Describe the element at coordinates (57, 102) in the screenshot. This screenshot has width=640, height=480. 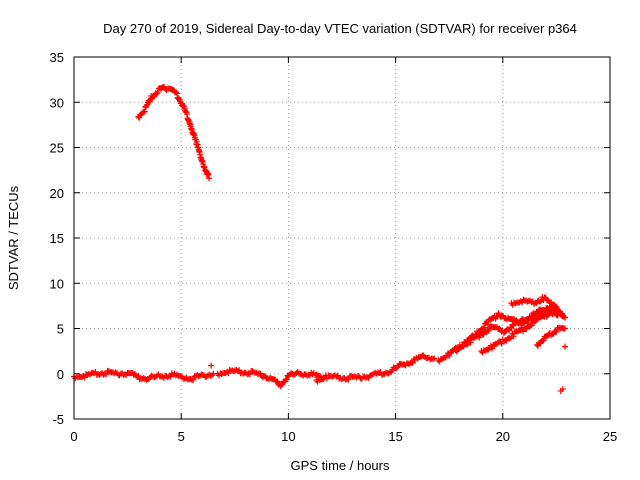
I see `y-tick-label: 30` at that location.